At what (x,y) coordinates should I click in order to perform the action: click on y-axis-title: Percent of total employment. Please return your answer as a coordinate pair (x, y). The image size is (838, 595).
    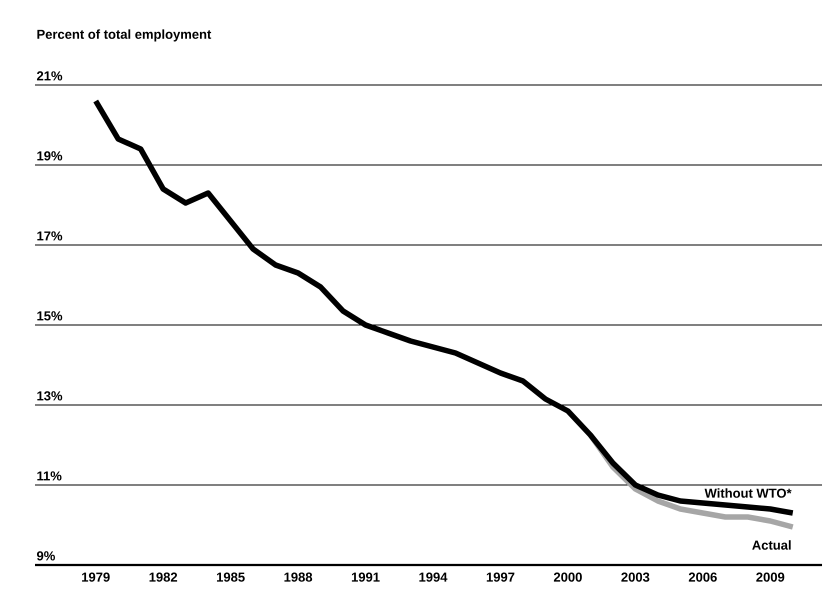
    Looking at the image, I should click on (124, 35).